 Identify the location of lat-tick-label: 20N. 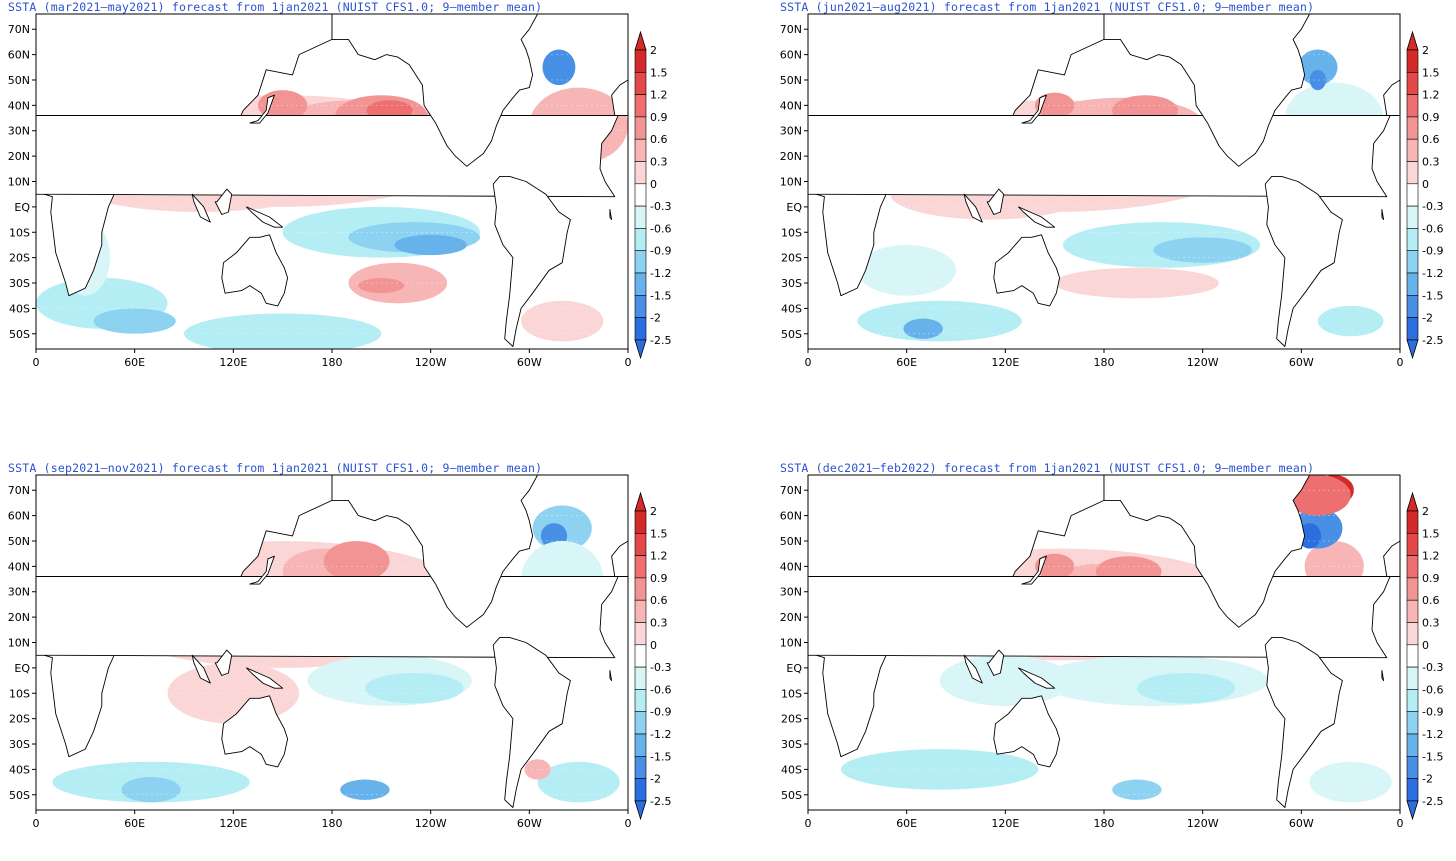
(19, 617).